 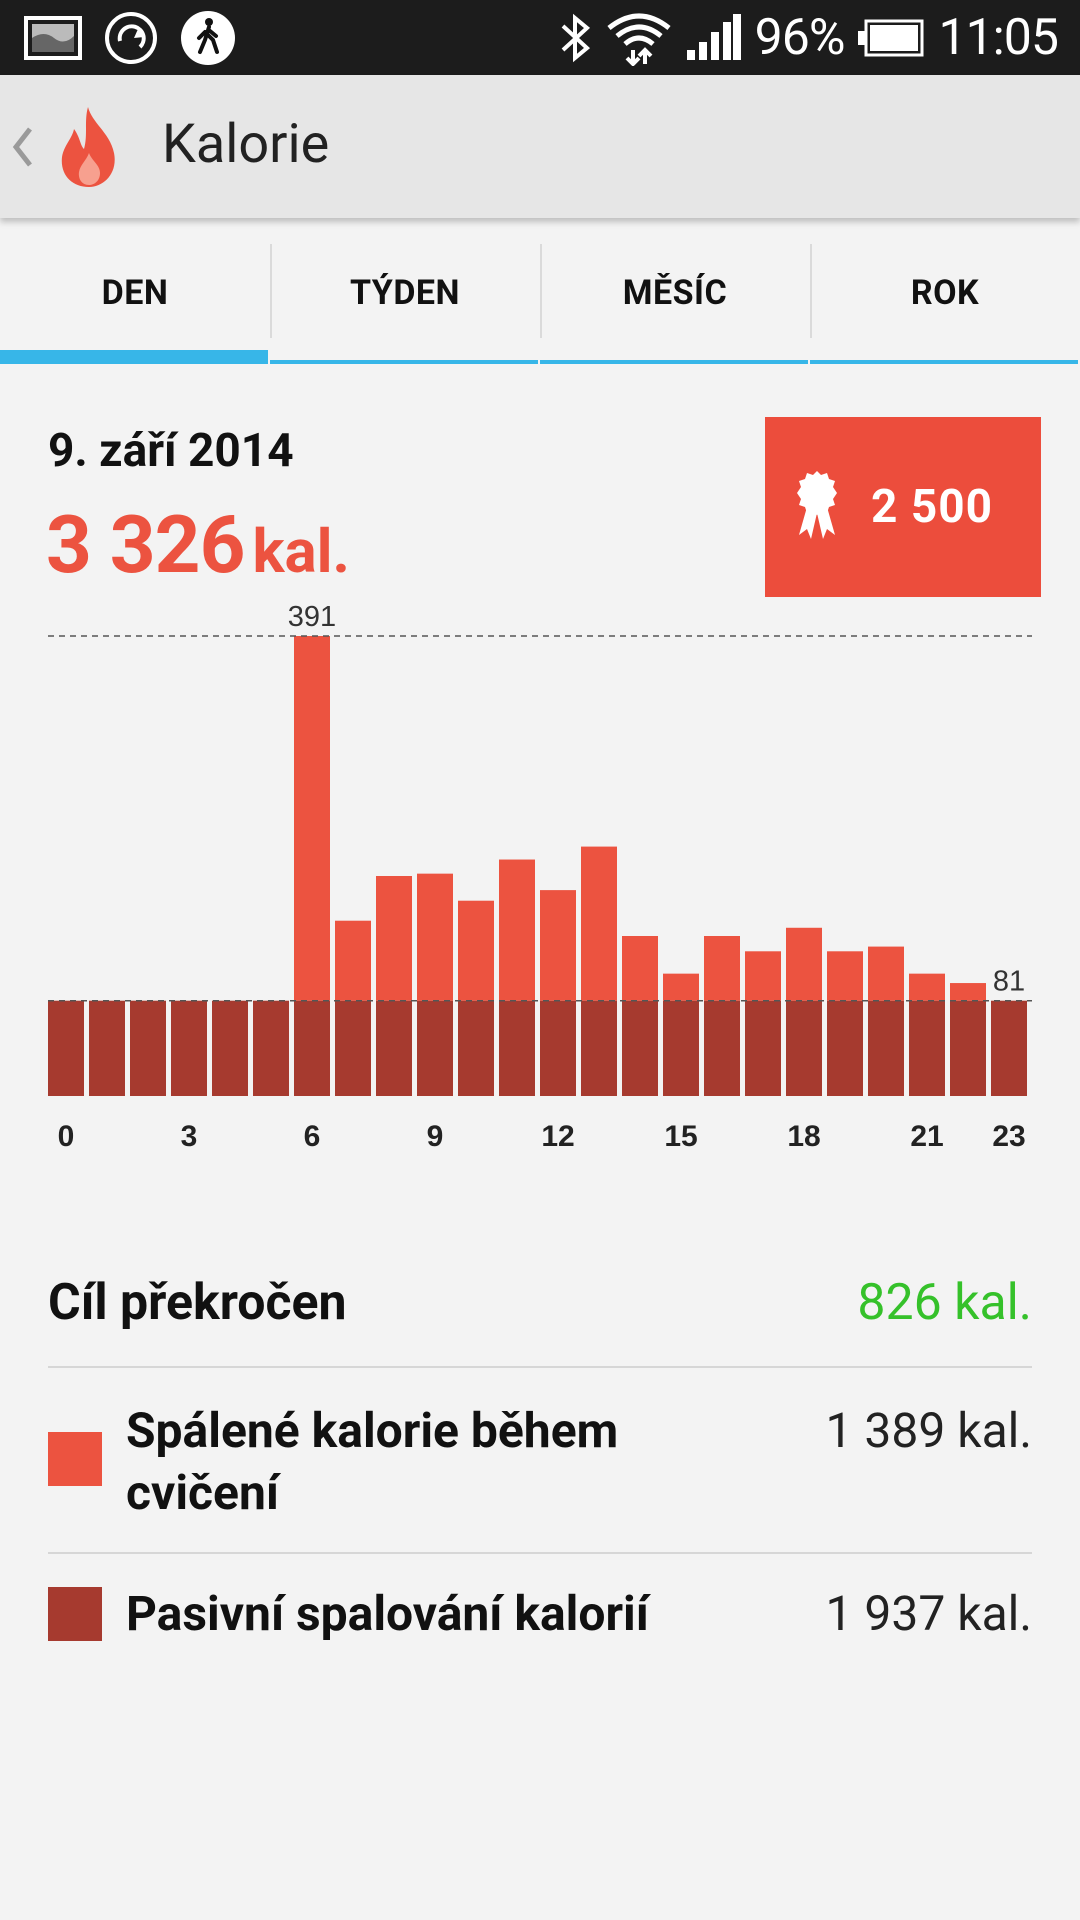 I want to click on passive-swatch, so click(x=75, y=1614).